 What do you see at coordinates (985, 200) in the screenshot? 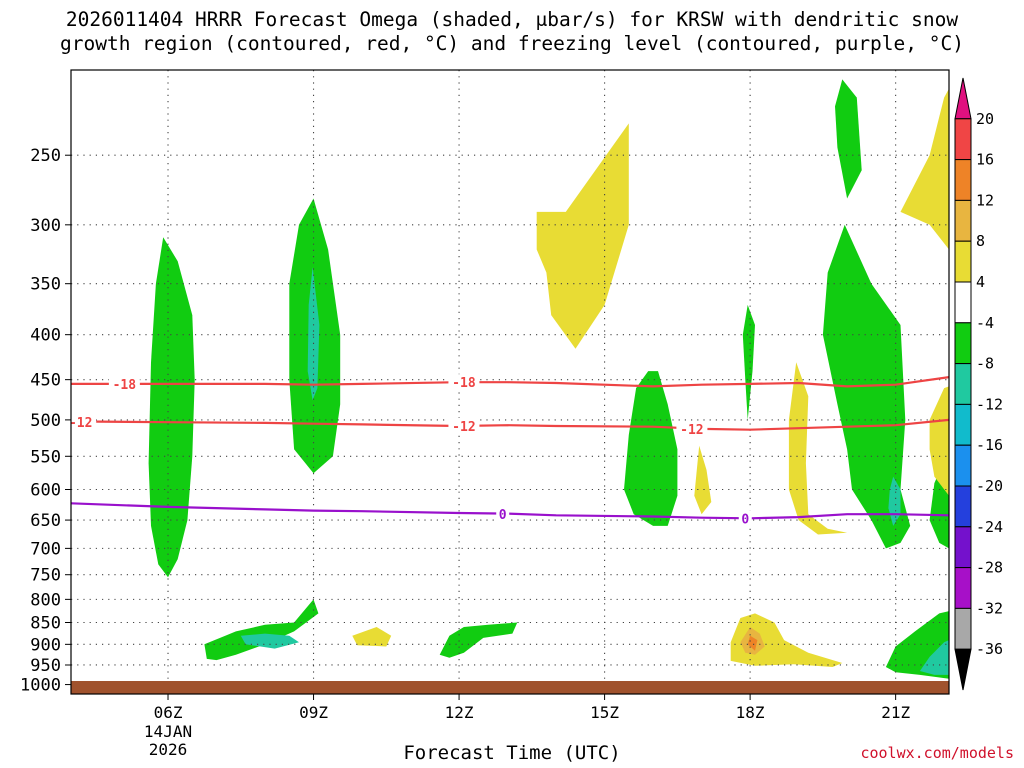
I see `colorbar-label: 12` at bounding box center [985, 200].